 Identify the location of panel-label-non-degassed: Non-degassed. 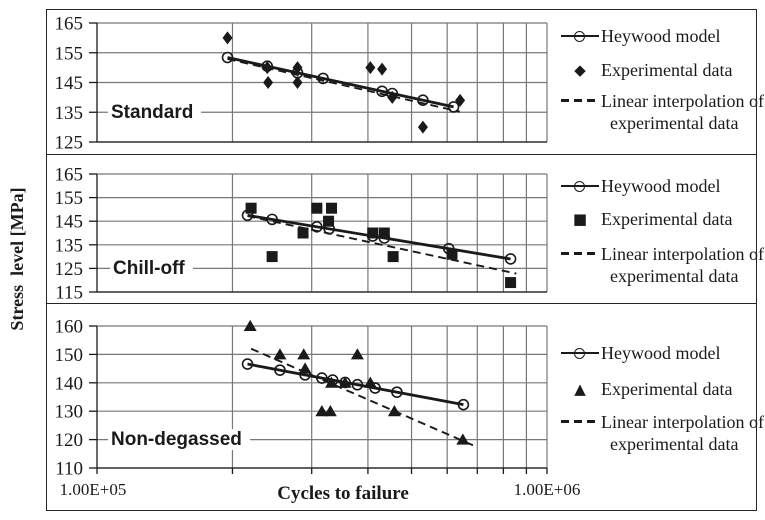
(179, 439).